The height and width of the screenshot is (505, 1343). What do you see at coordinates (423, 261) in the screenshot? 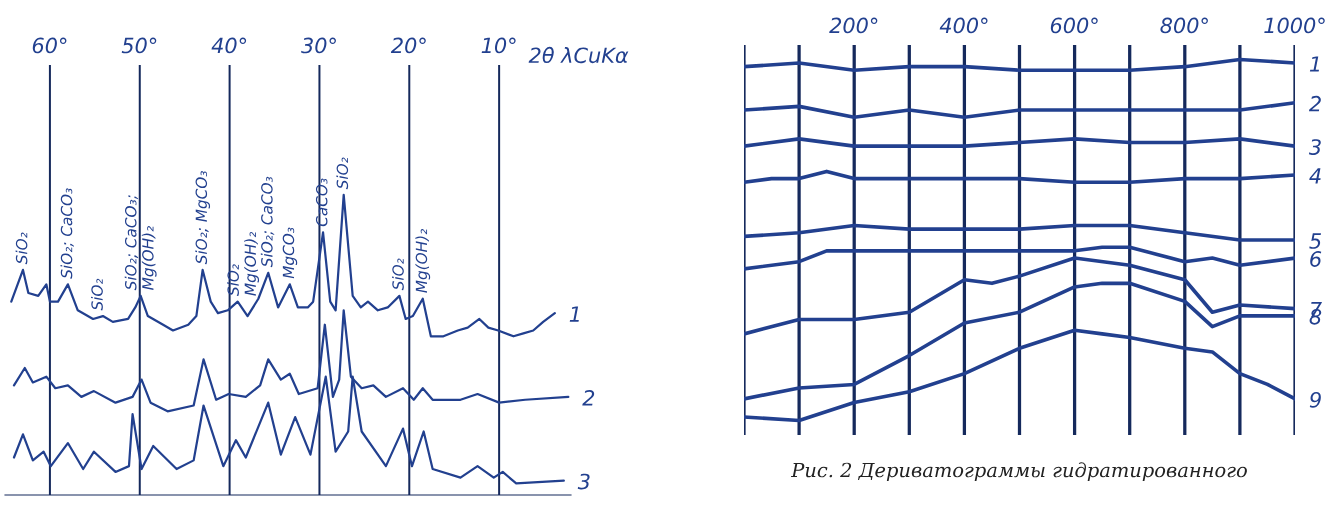
I see `annotation: Mg(OH)₂` at bounding box center [423, 261].